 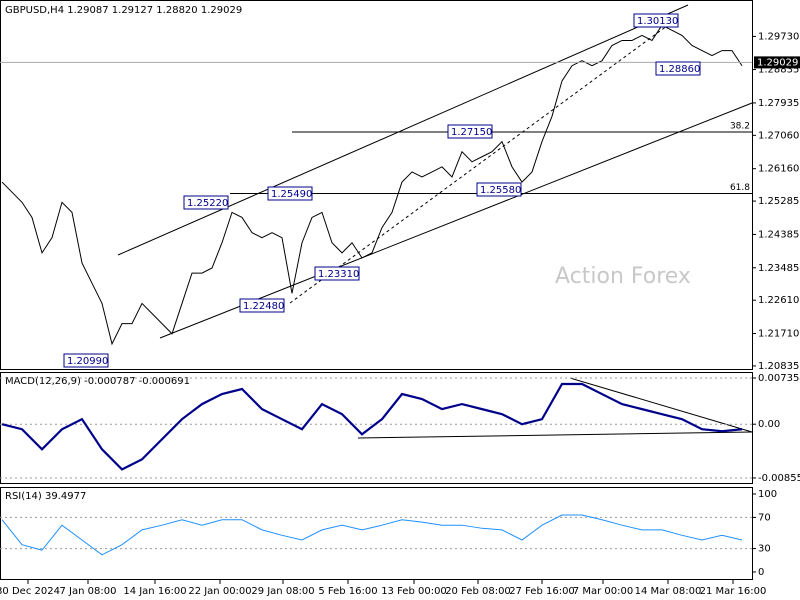 What do you see at coordinates (347, 591) in the screenshot?
I see `x-tick-label: 5 Feb 16:00` at bounding box center [347, 591].